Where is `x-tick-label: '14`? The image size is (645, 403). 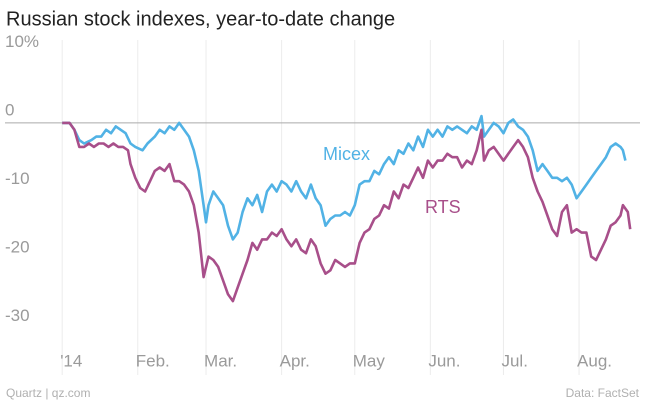 x-tick-label: '14 is located at coordinates (71, 360).